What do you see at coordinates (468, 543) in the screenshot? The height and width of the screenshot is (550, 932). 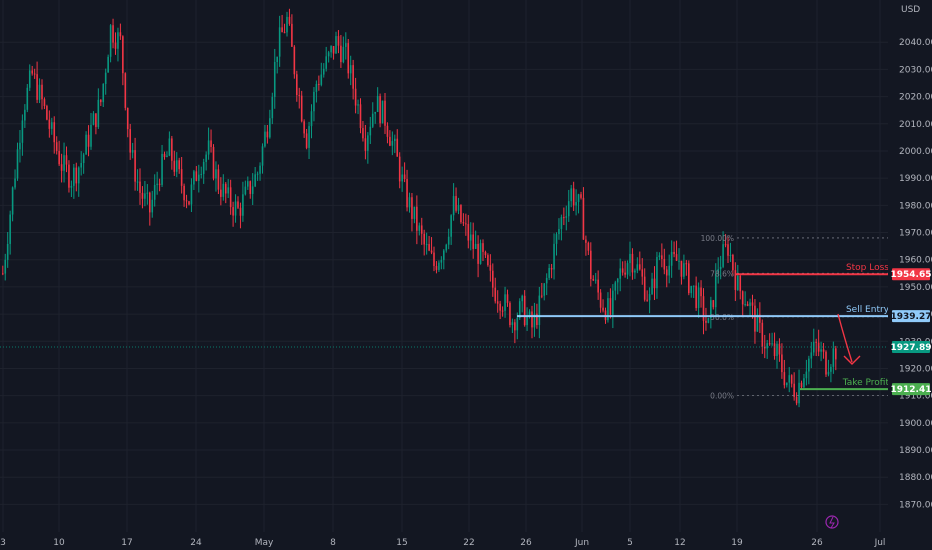 I see `x-tick-label: 22` at bounding box center [468, 543].